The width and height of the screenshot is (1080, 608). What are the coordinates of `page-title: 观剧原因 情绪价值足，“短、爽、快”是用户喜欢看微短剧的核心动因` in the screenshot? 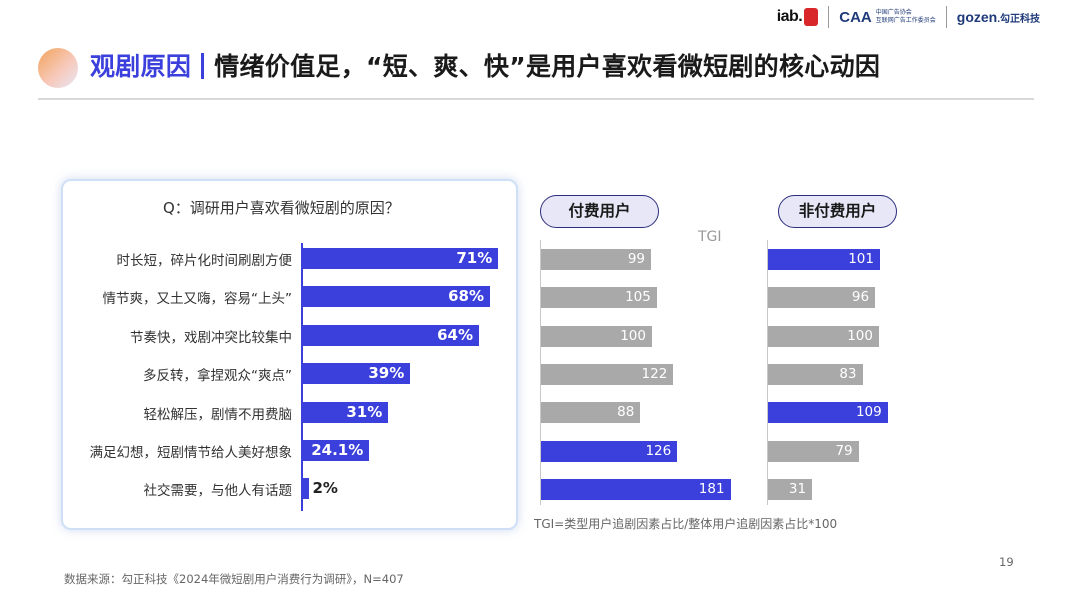 It's located at (485, 65).